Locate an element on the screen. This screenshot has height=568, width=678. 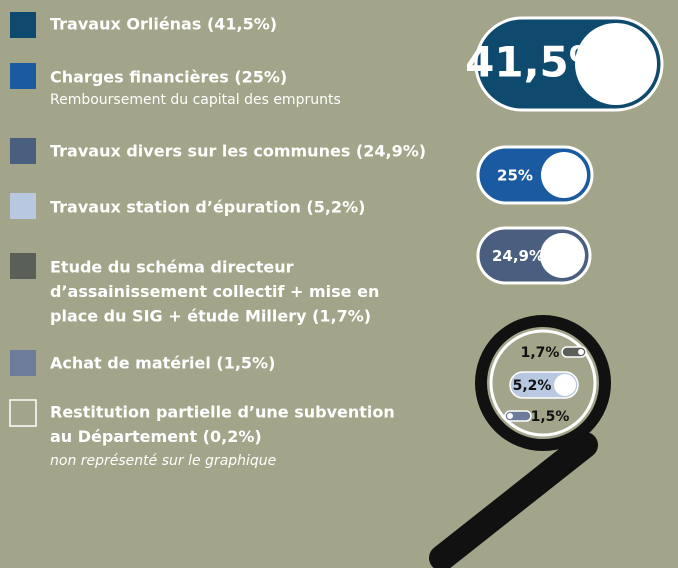
legend-label: Travaux divers sur les communes (24,9%) is located at coordinates (238, 151).